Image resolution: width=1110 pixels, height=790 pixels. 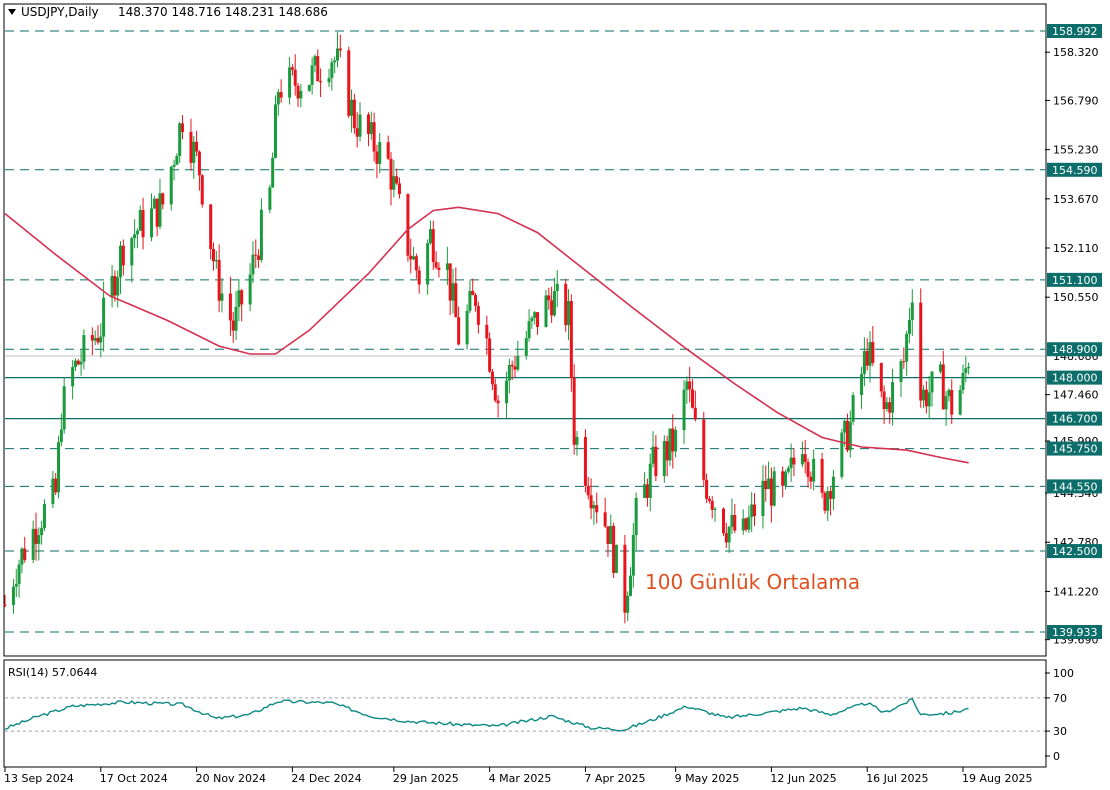 I want to click on price-level-label: 145.750, so click(x=1075, y=449).